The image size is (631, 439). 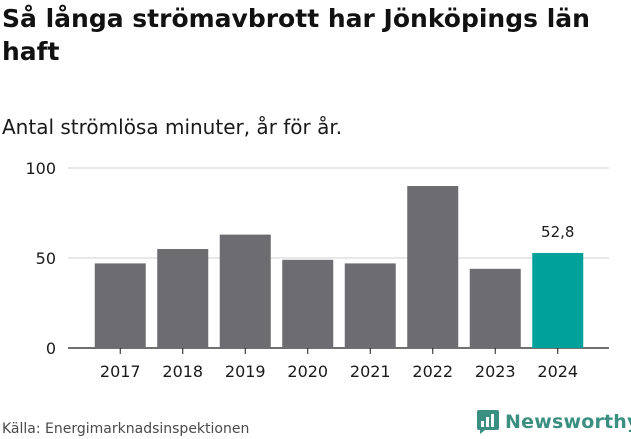 What do you see at coordinates (370, 305) in the screenshot?
I see `bar-2021` at bounding box center [370, 305].